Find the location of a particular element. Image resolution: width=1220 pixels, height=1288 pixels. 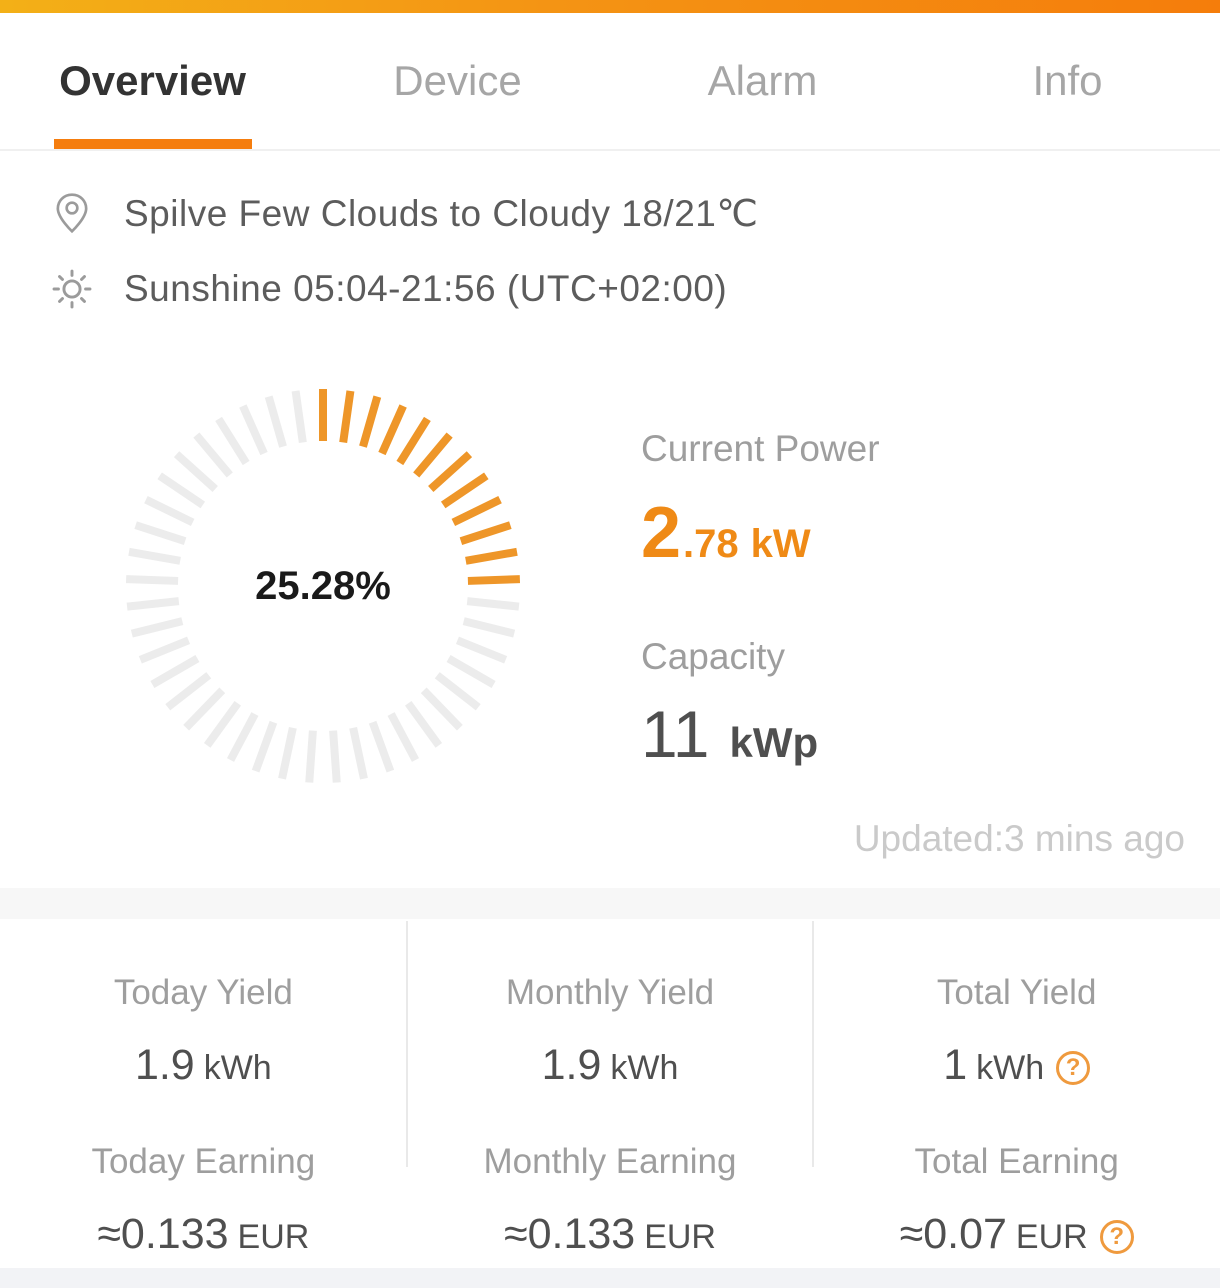

total-earning-number: ≈0.07 is located at coordinates (953, 1234).